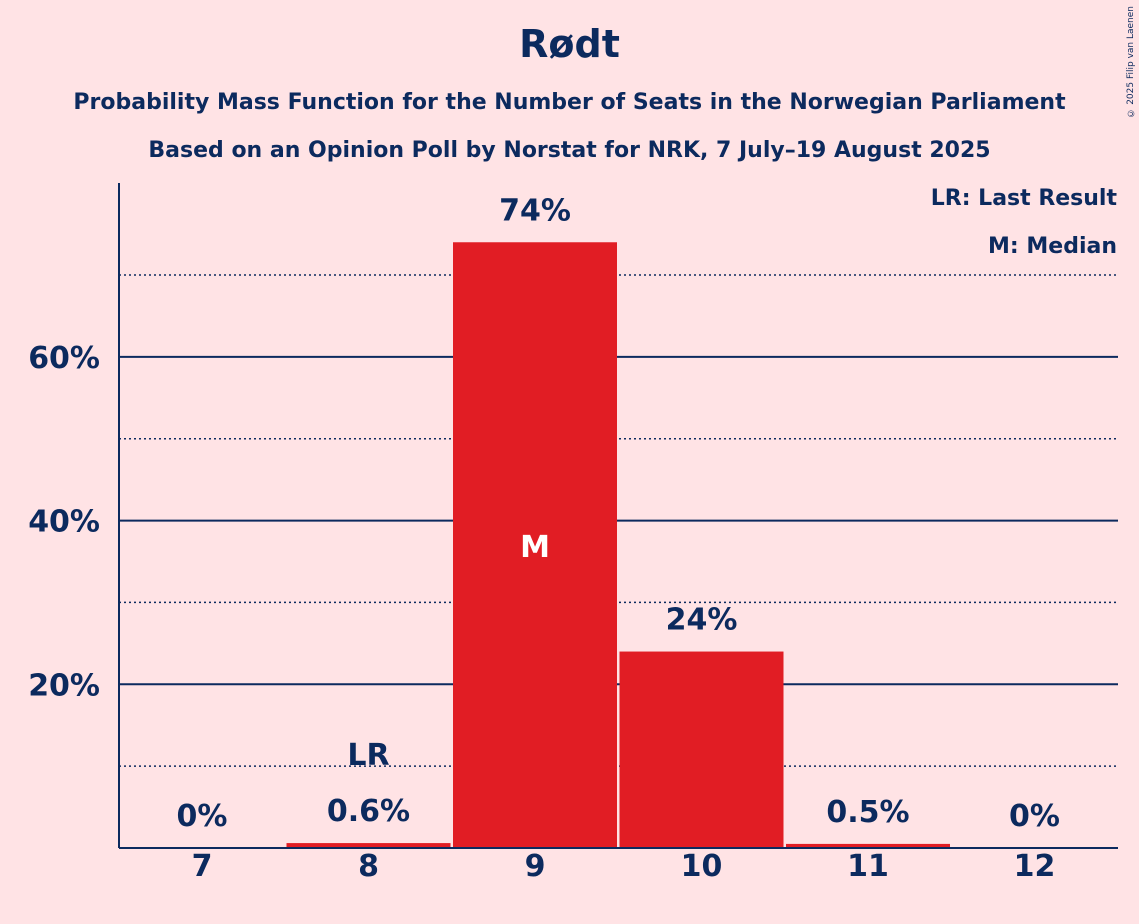 The height and width of the screenshot is (924, 1139). I want to click on median-marker: M, so click(535, 547).